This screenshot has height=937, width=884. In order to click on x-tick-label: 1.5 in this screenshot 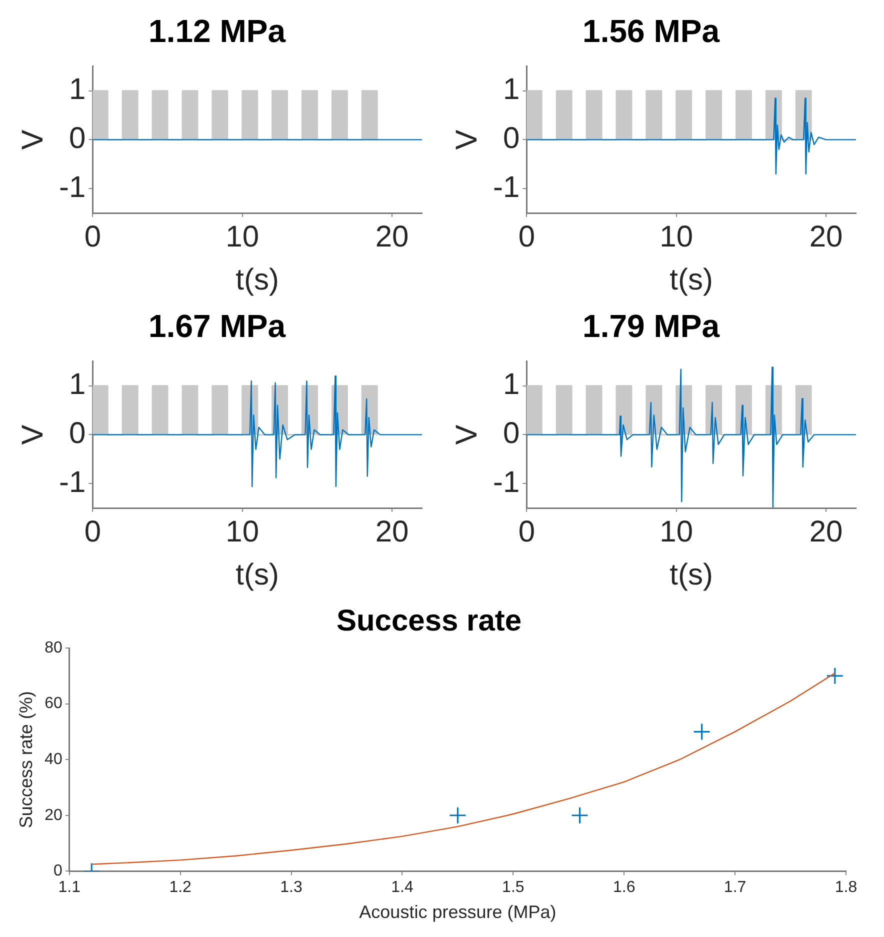, I will do `click(513, 887)`.